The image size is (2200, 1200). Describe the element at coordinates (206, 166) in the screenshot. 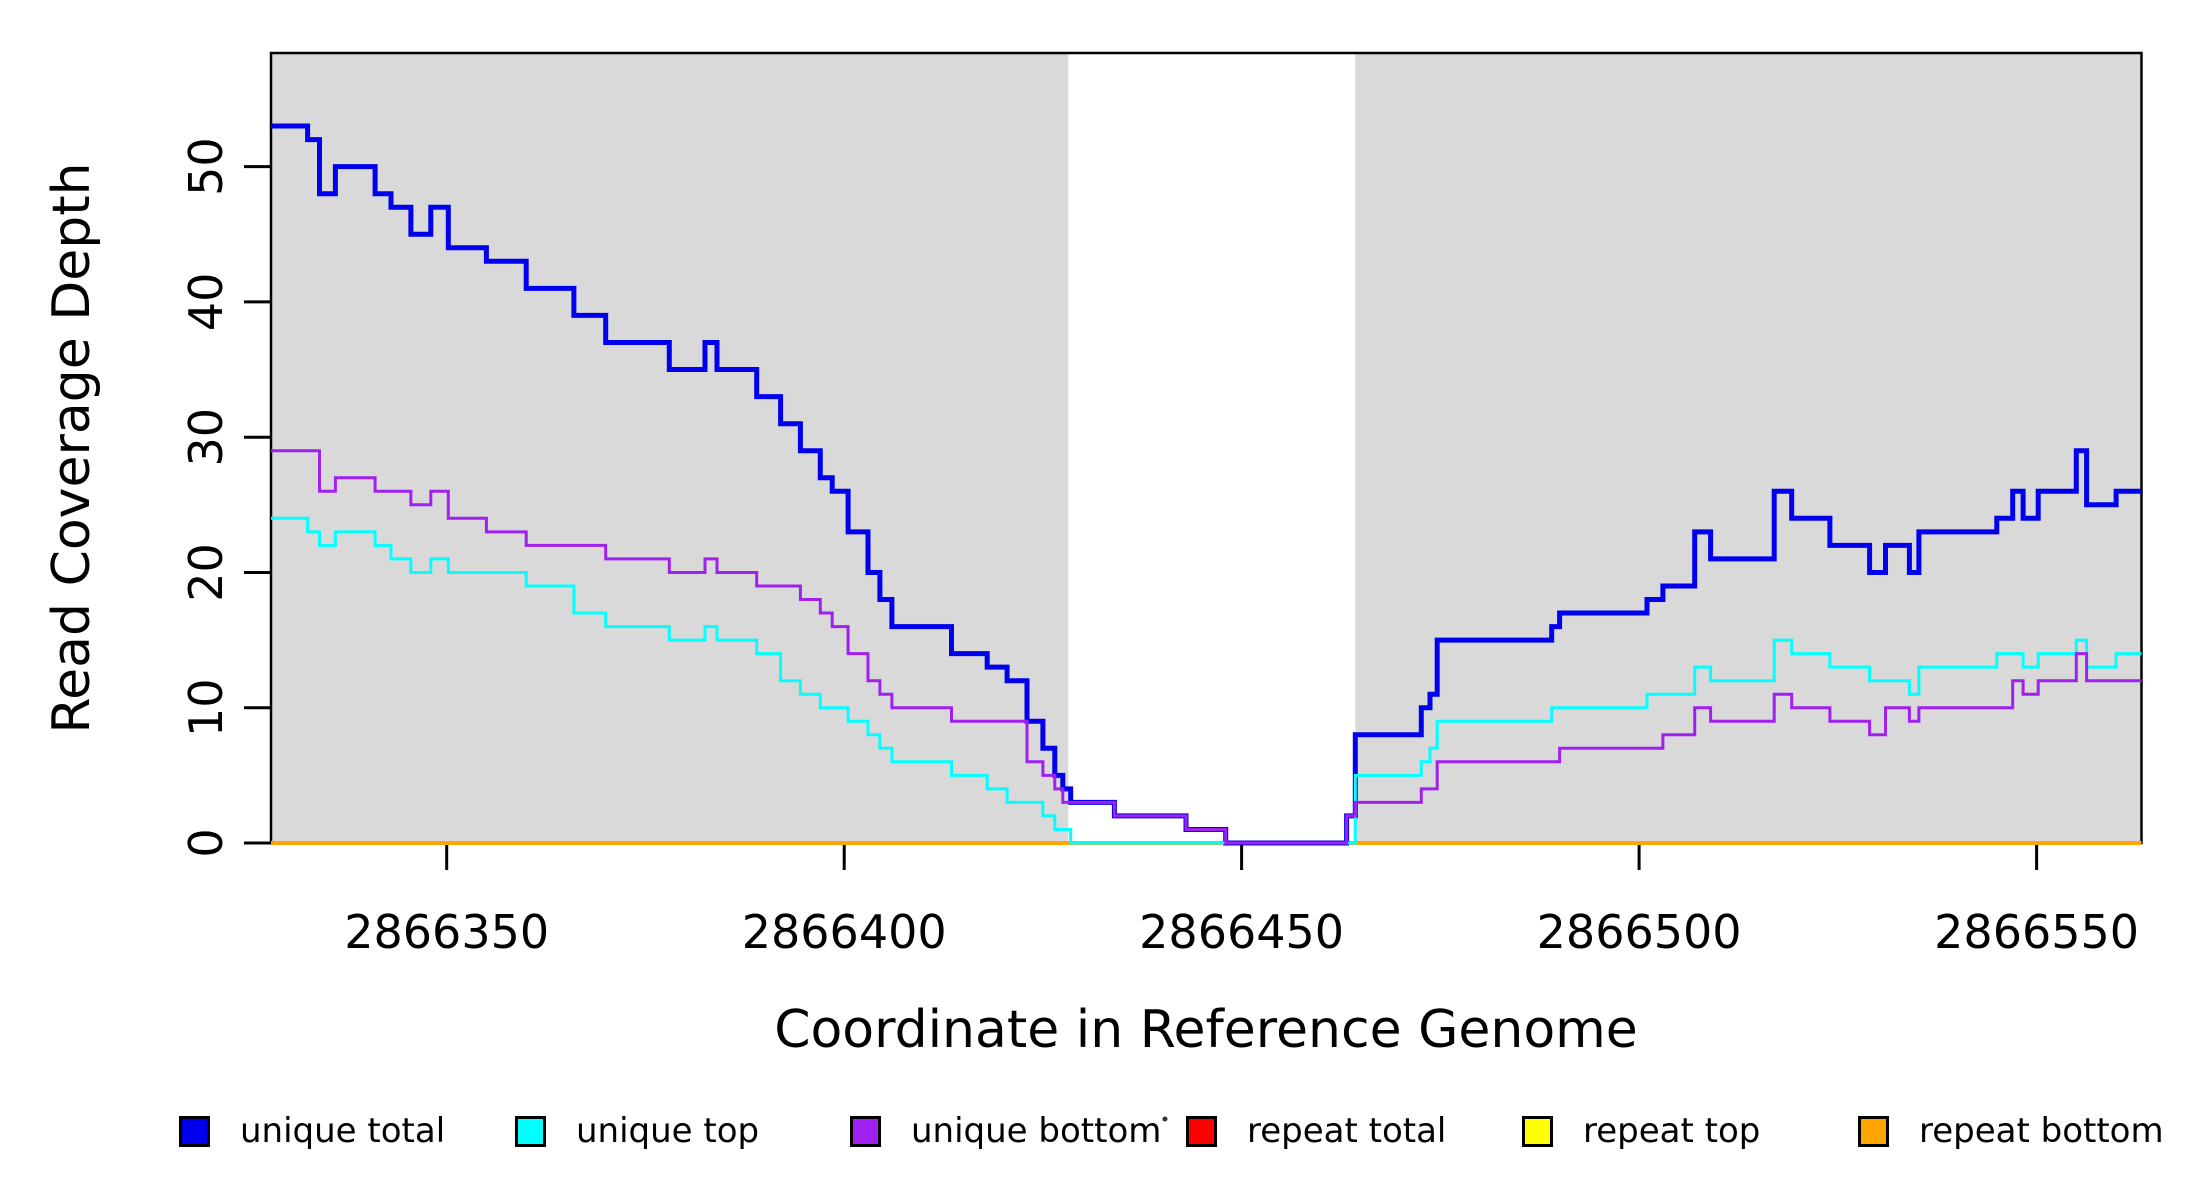

I see `y-axis-tick-label: 50` at that location.